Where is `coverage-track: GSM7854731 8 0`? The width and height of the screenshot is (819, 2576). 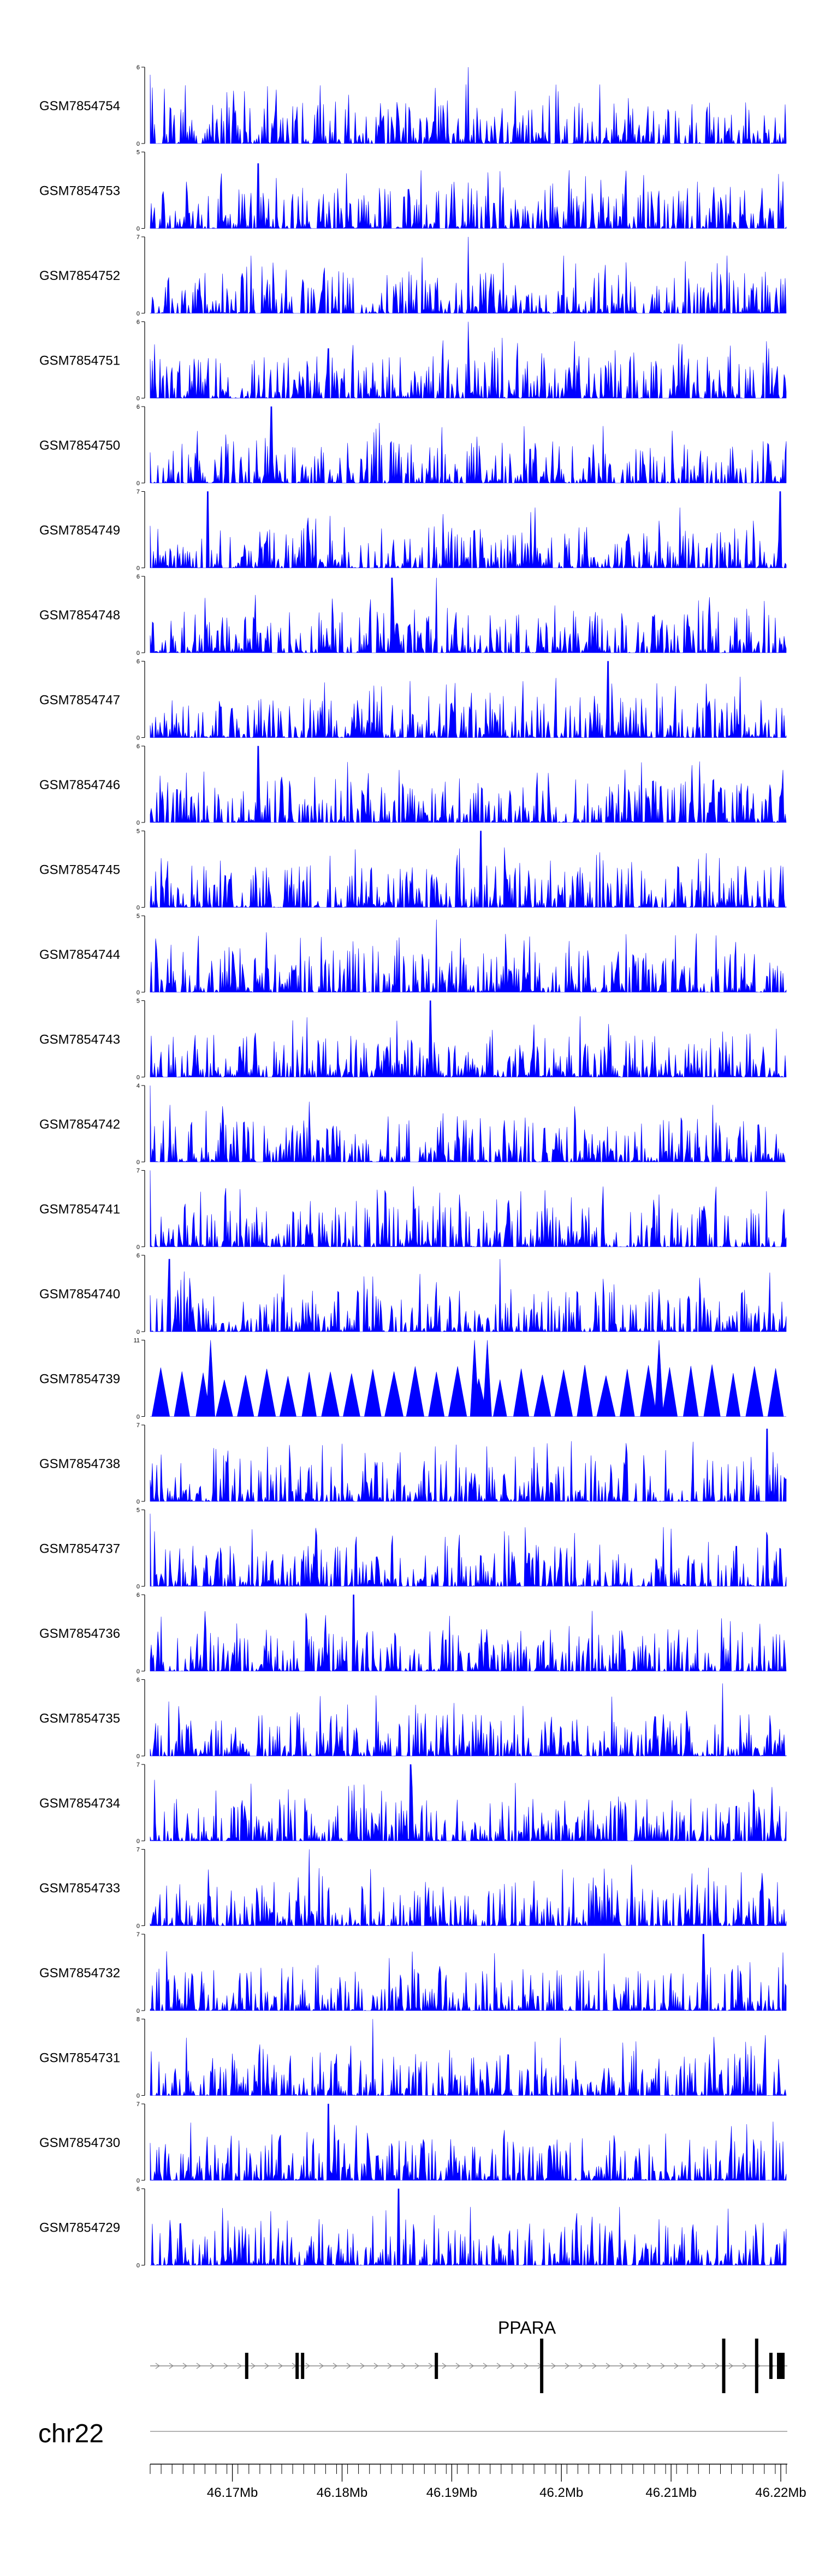
coverage-track: GSM7854731 8 0 is located at coordinates (413, 2058).